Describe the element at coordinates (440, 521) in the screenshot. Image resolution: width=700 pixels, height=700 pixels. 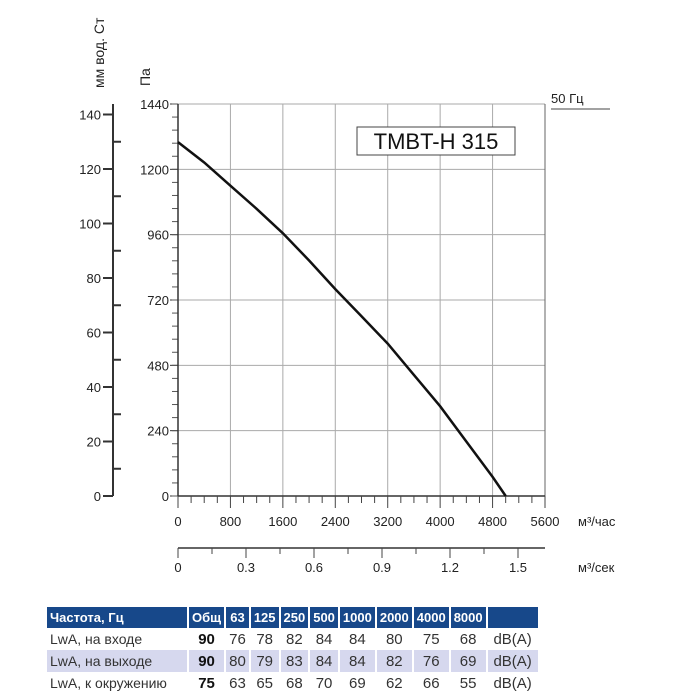
I see `x-tick-label-m3h: 4000` at that location.